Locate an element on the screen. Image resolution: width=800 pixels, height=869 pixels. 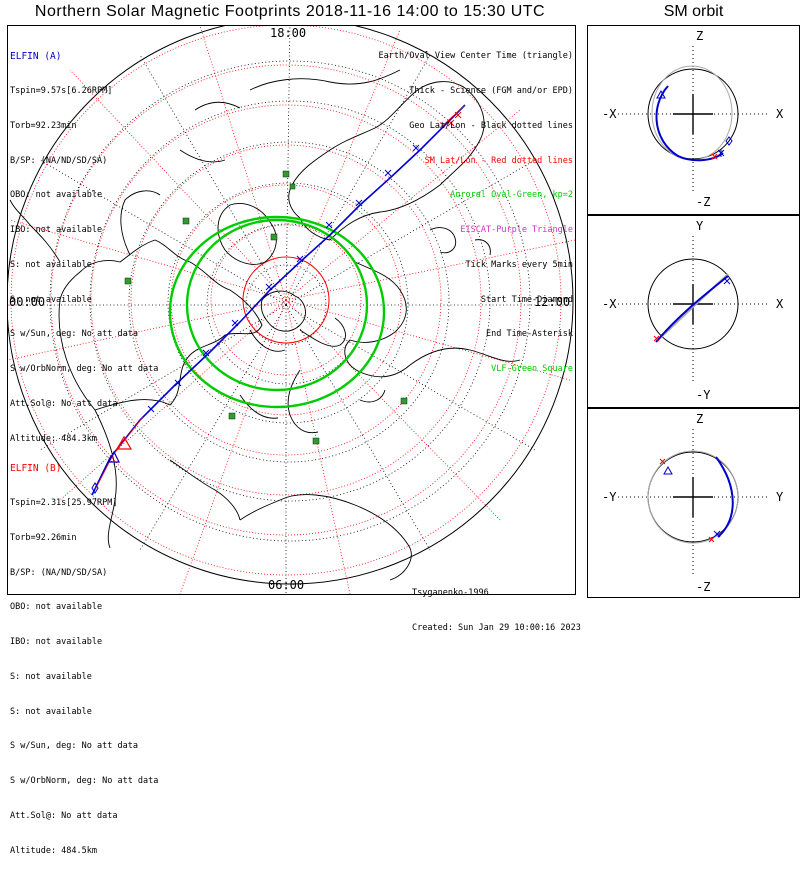
hour-label-bottom: 06:00 is located at coordinates (286, 585).